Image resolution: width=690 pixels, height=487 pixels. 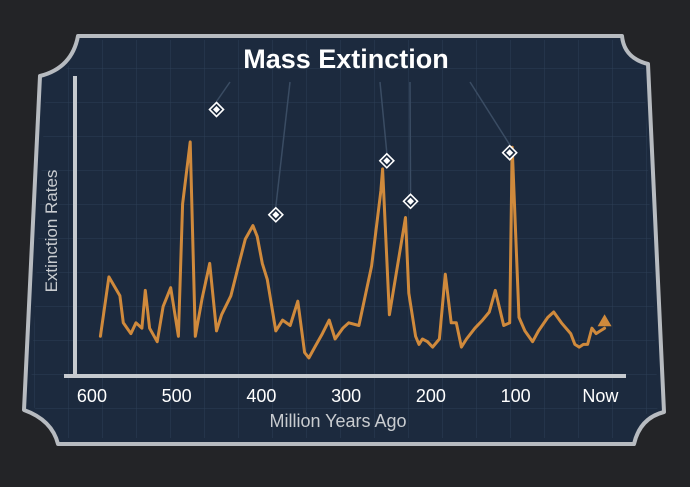 What do you see at coordinates (604, 320) in the screenshot?
I see `arrow-up-icon` at bounding box center [604, 320].